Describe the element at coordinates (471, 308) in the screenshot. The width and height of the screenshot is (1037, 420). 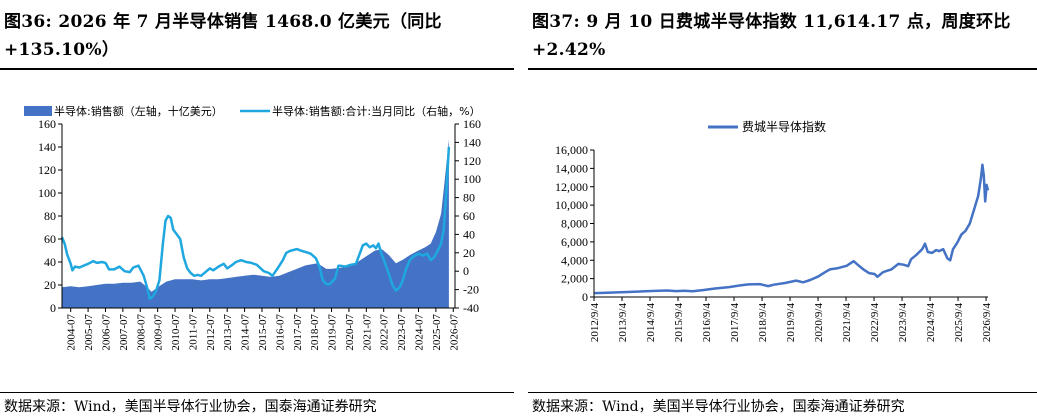
I see `right-y-tick-label: -40` at that location.